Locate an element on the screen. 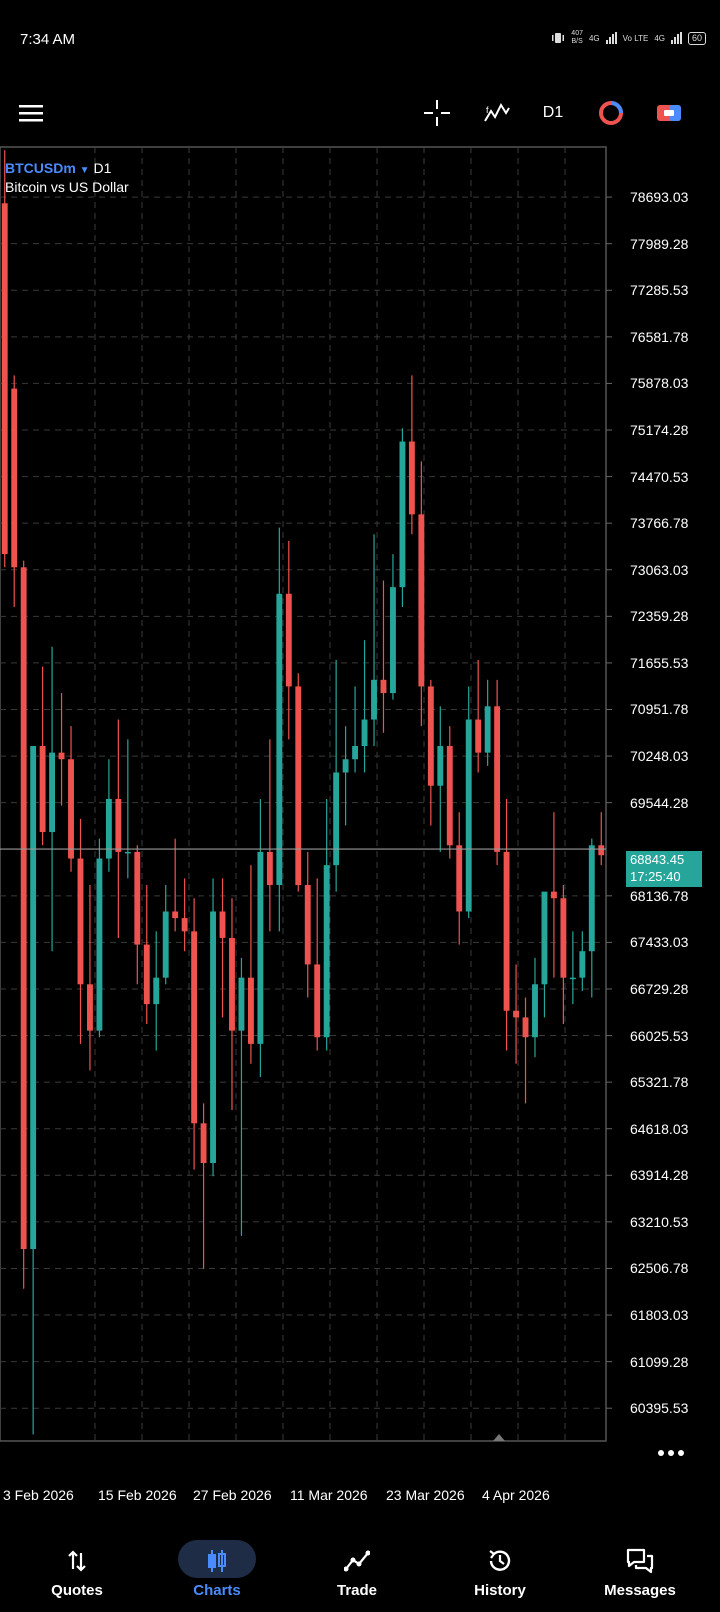 The image size is (720, 1612). chart-symbol-header: BTCUSDm ▼ D1 is located at coordinates (58, 168).